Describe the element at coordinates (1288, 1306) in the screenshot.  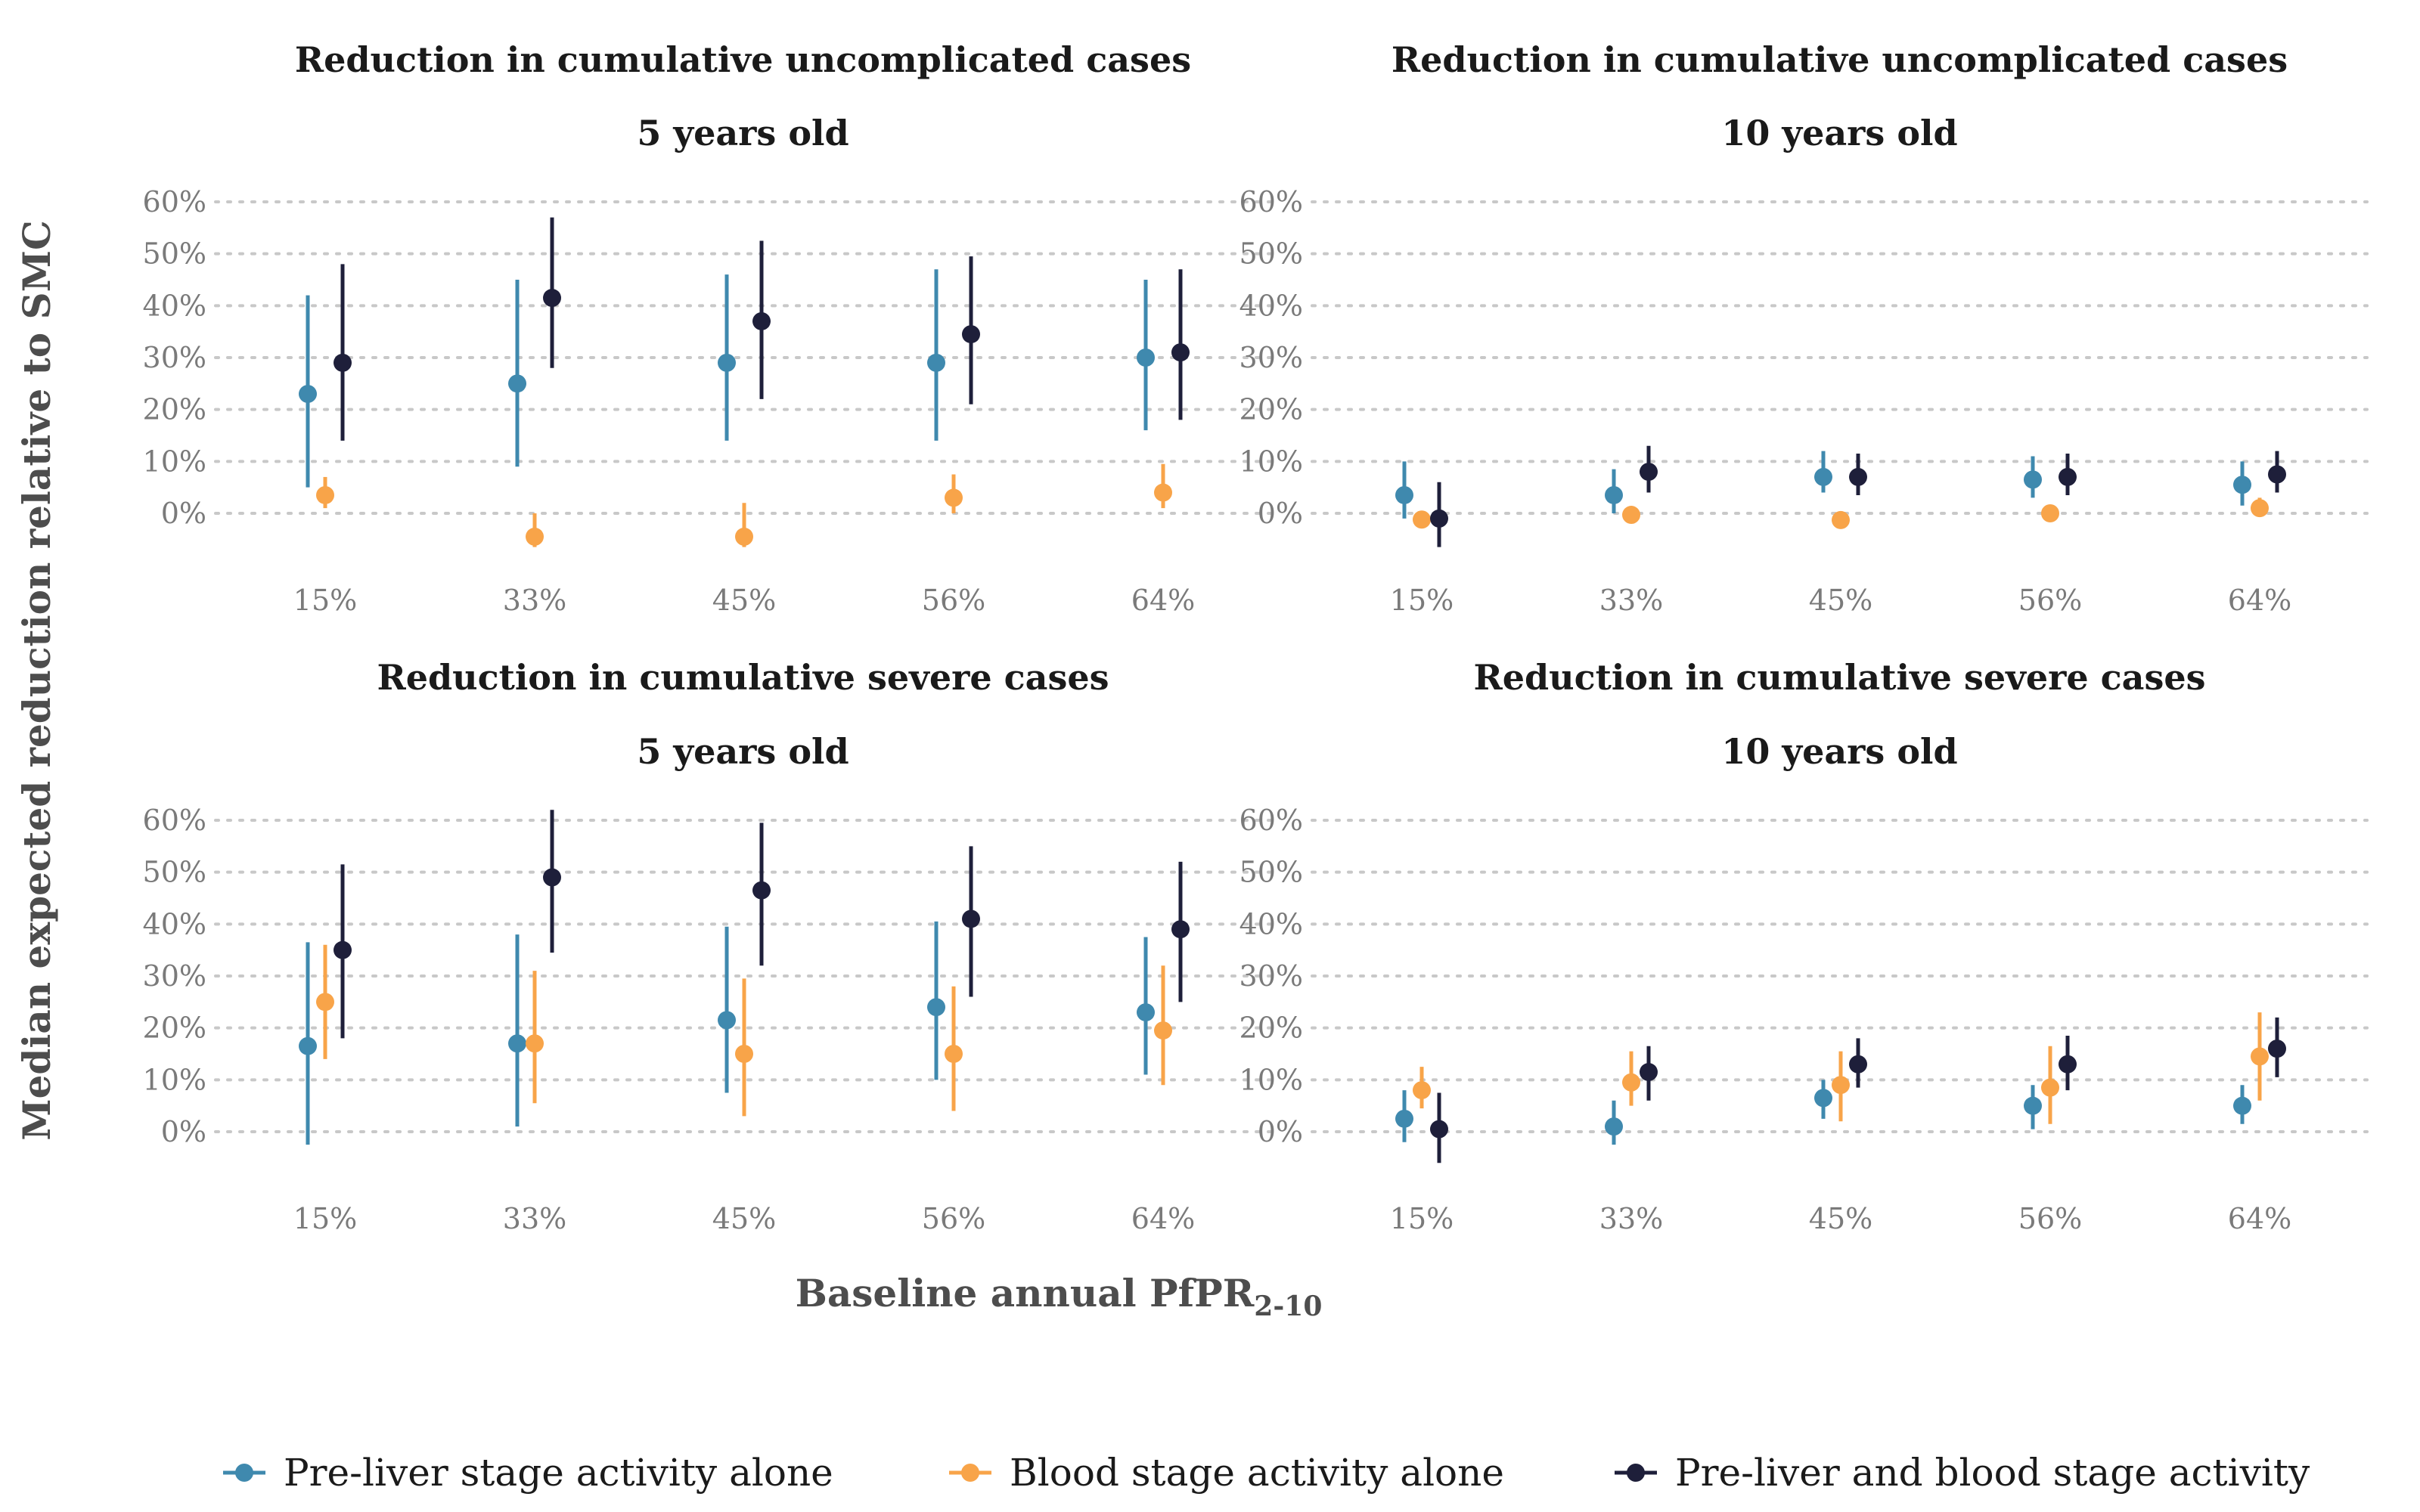
I see `x-axis-label-subscript: 2-10` at that location.